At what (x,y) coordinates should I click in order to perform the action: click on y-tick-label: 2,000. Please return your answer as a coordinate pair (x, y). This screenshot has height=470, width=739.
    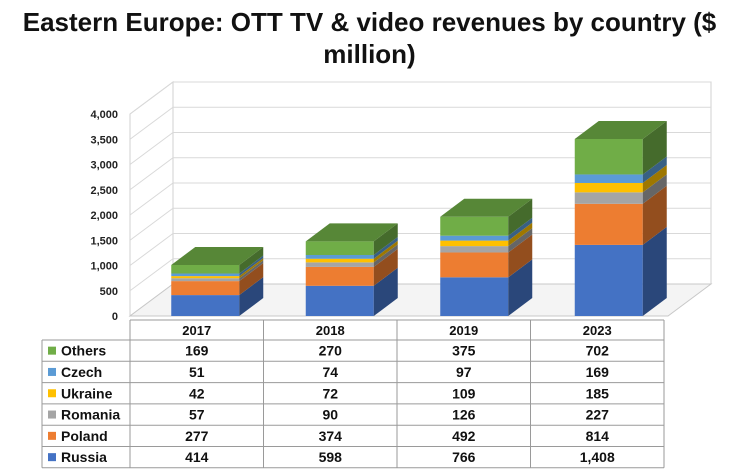
    Looking at the image, I should click on (104, 216).